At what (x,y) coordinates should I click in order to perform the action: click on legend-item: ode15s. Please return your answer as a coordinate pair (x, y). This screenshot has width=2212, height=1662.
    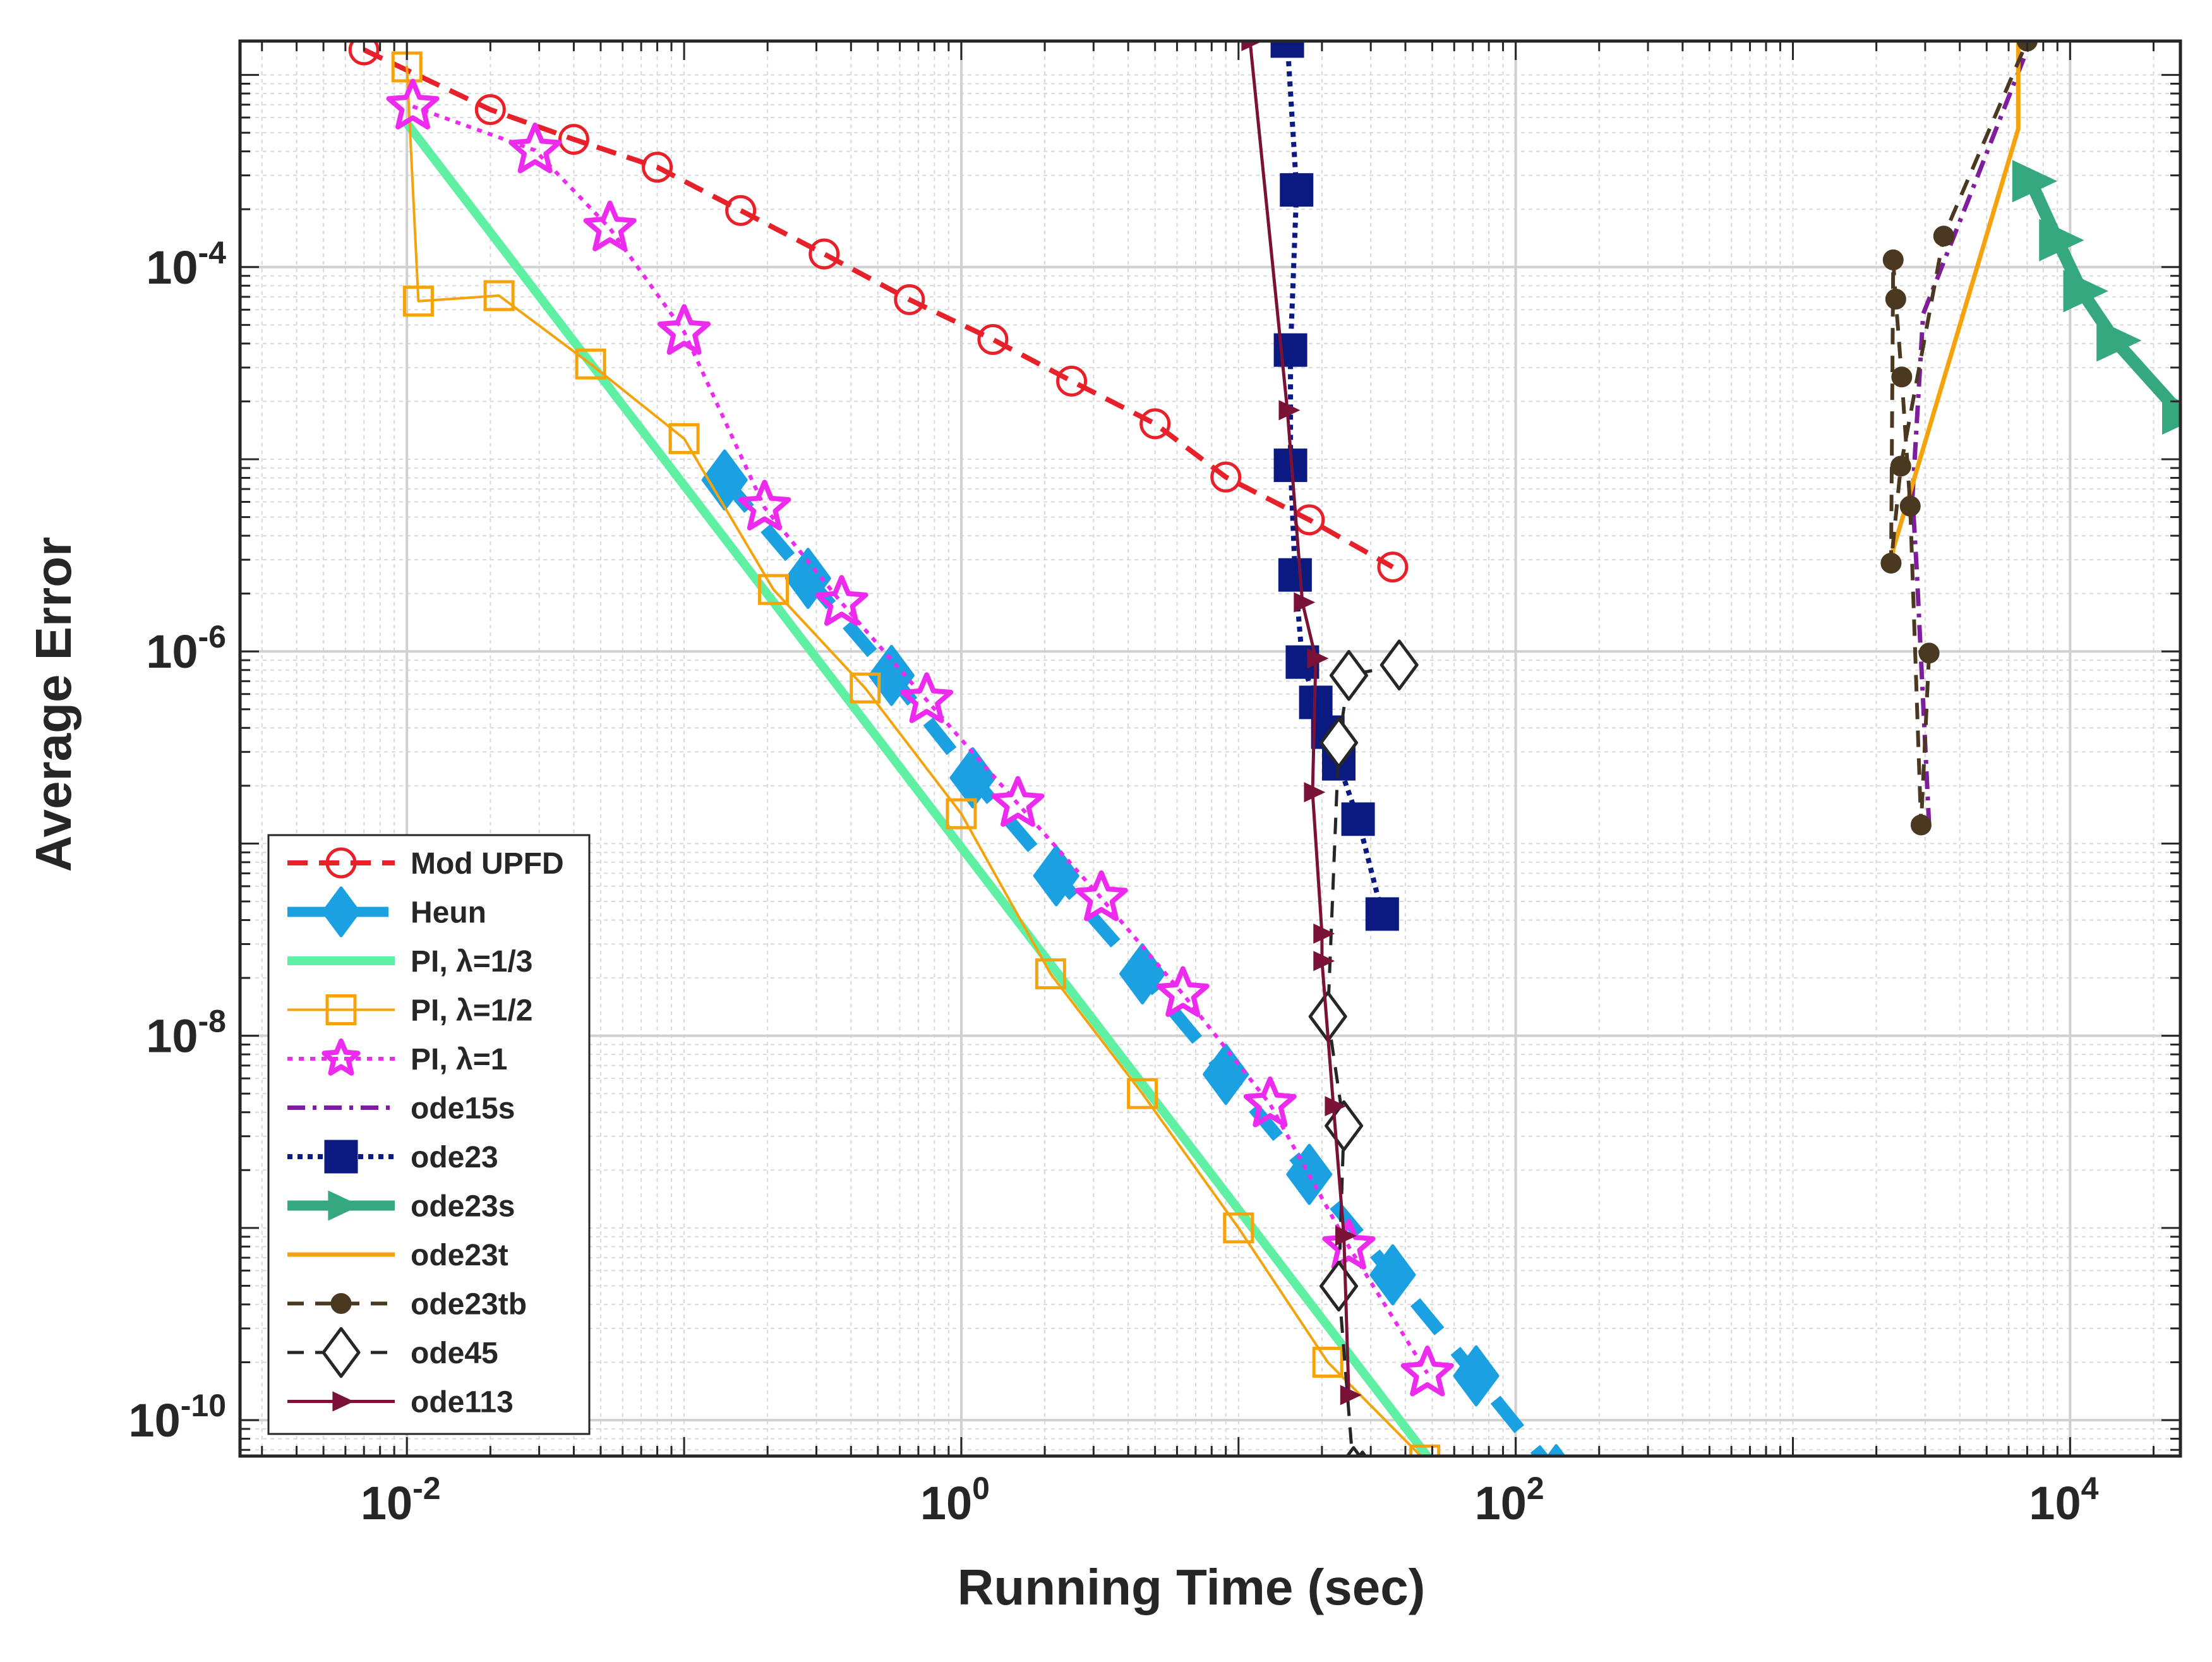
    Looking at the image, I should click on (401, 1109).